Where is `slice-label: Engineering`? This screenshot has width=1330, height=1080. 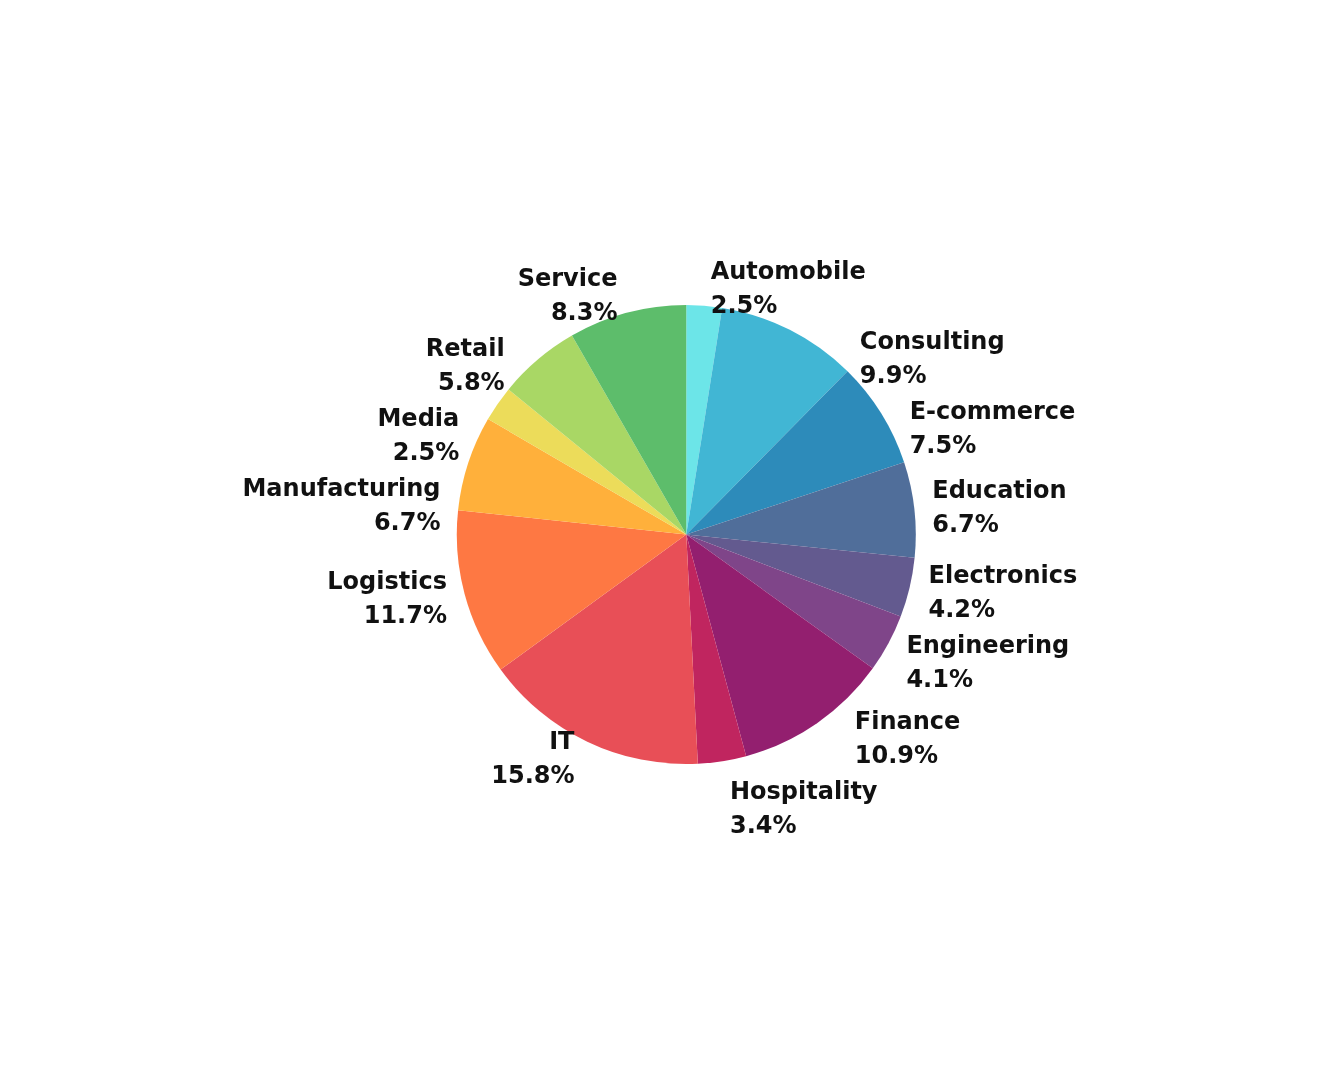 slice-label: Engineering is located at coordinates (988, 644).